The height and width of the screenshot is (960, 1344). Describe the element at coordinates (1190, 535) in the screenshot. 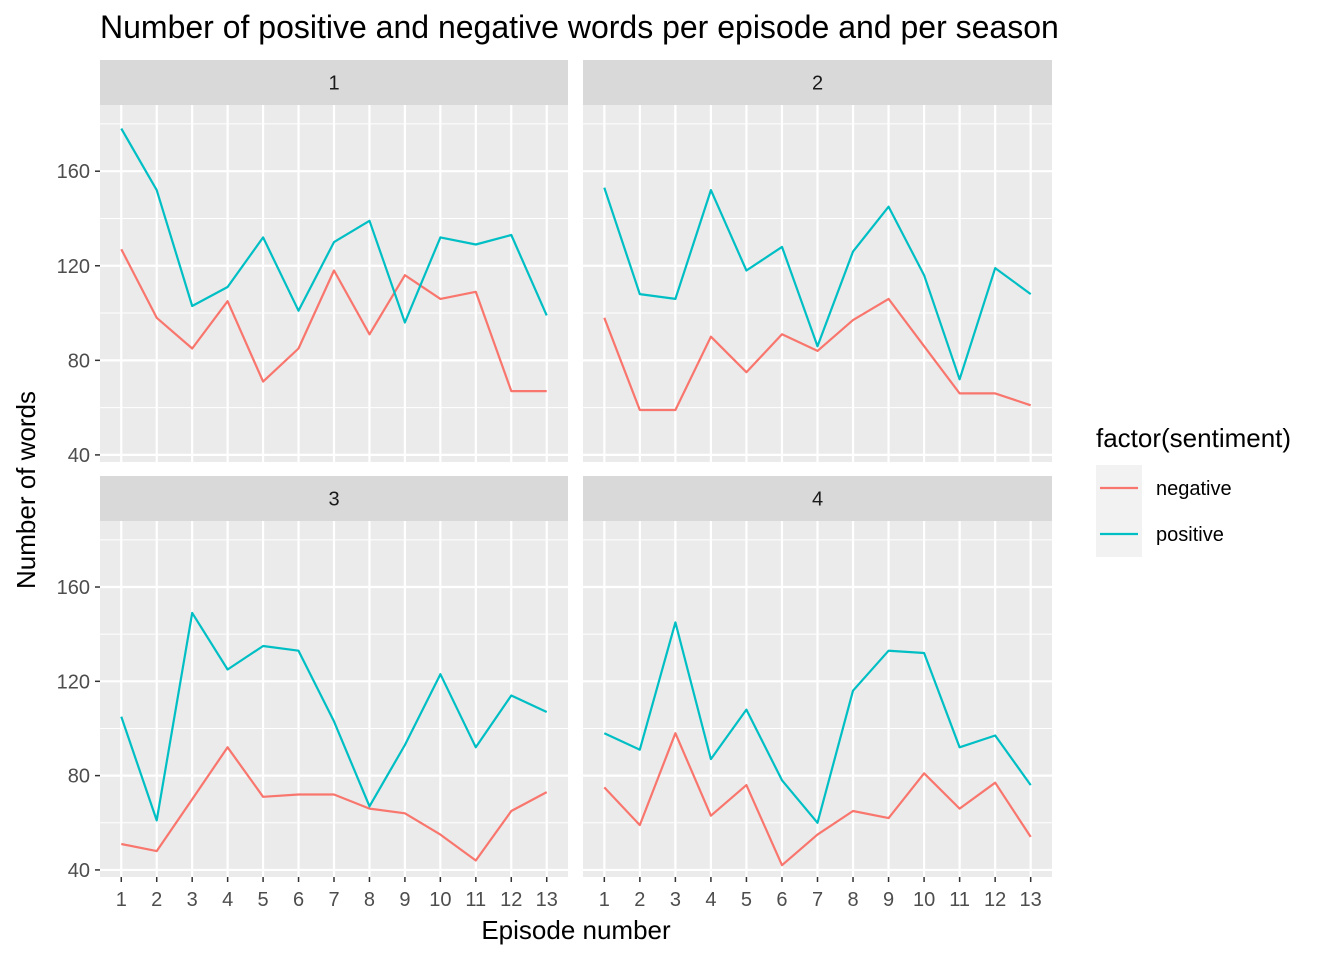

I see `legend-label-positive: positive` at that location.